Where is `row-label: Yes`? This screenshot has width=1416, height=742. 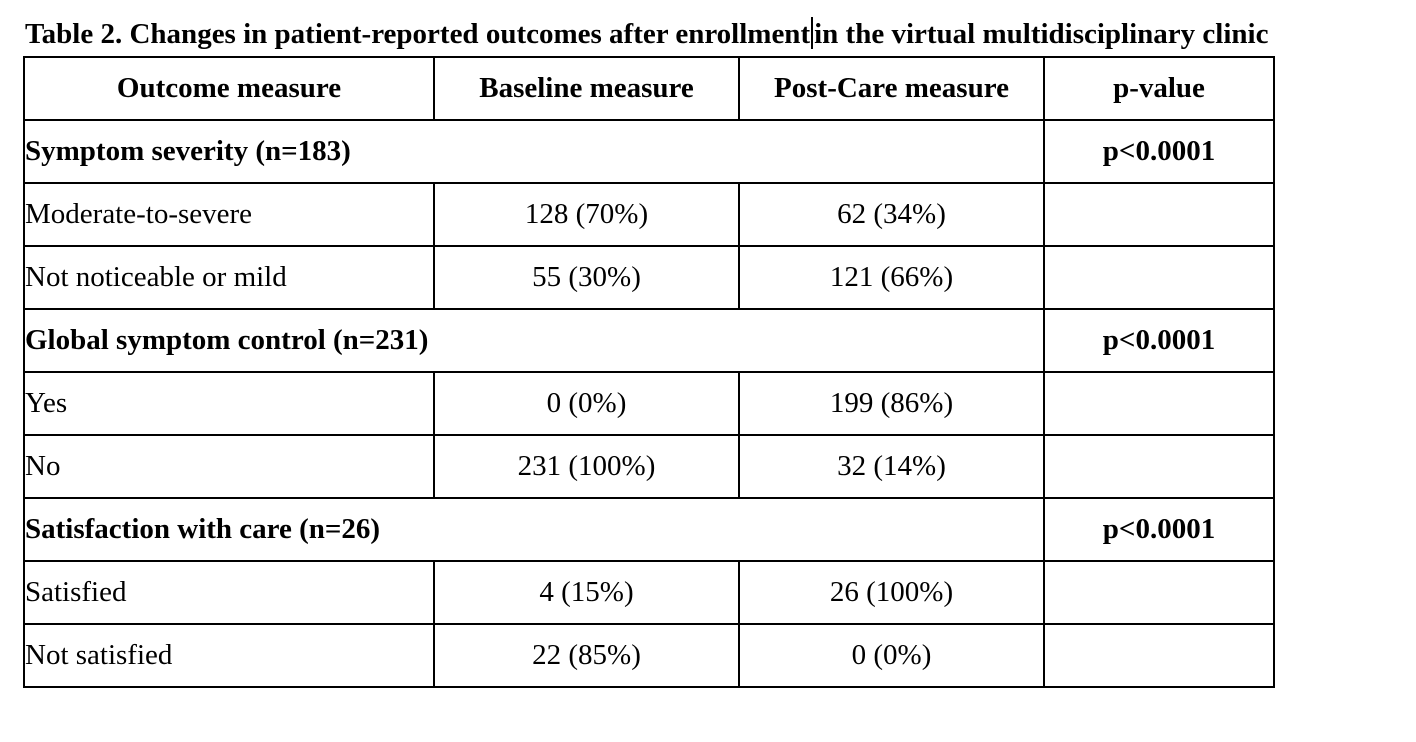
row-label: Yes is located at coordinates (229, 403).